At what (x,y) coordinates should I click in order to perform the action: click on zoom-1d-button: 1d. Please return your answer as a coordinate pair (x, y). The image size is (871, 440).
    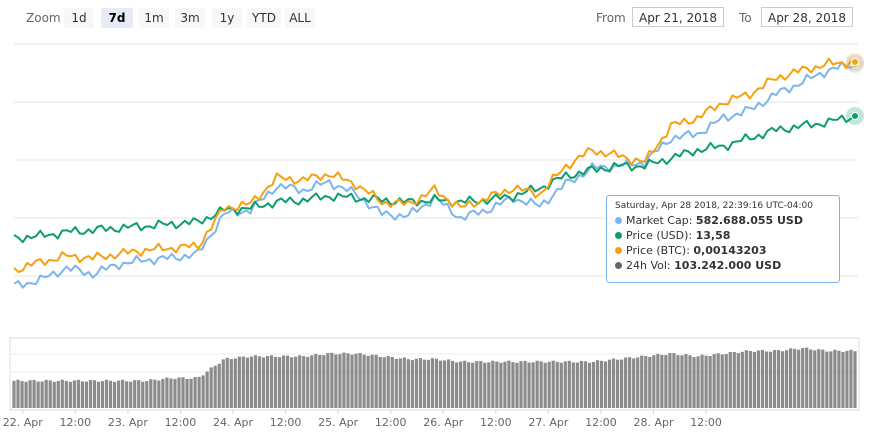
    Looking at the image, I should click on (79, 18).